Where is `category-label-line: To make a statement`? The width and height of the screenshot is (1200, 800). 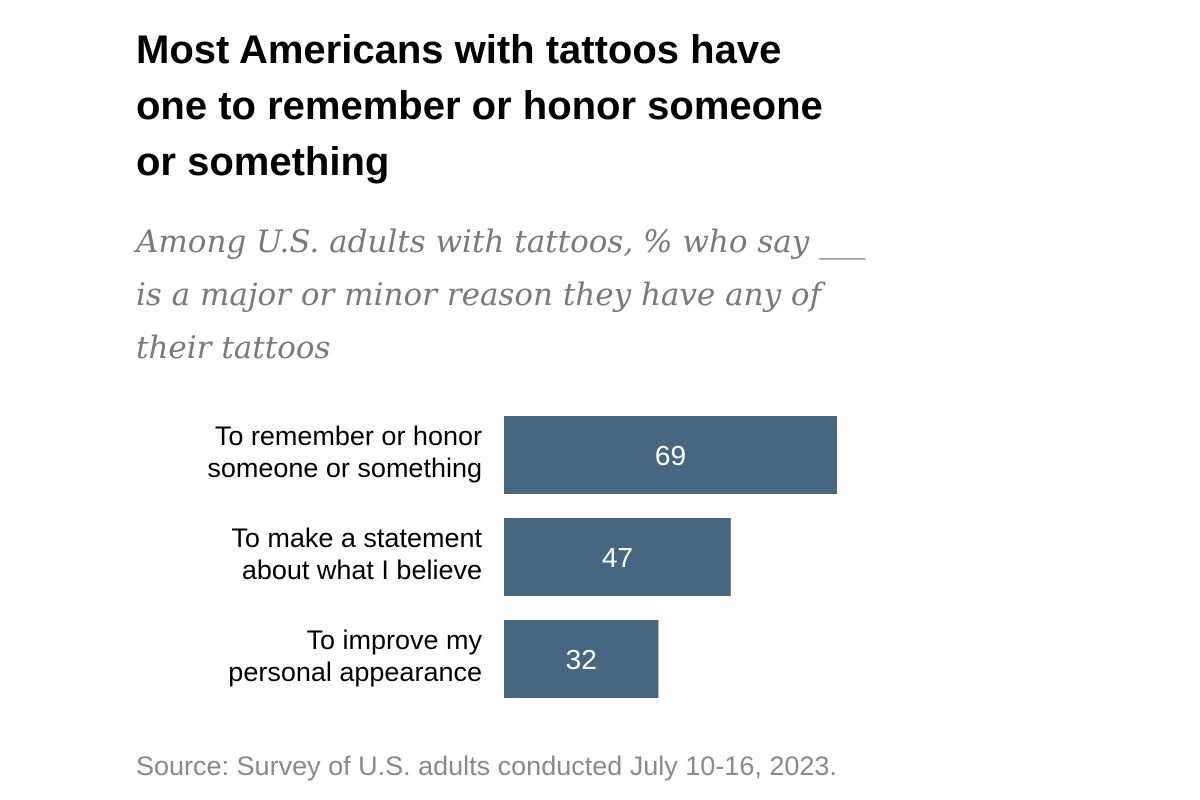 category-label-line: To make a statement is located at coordinates (356, 538).